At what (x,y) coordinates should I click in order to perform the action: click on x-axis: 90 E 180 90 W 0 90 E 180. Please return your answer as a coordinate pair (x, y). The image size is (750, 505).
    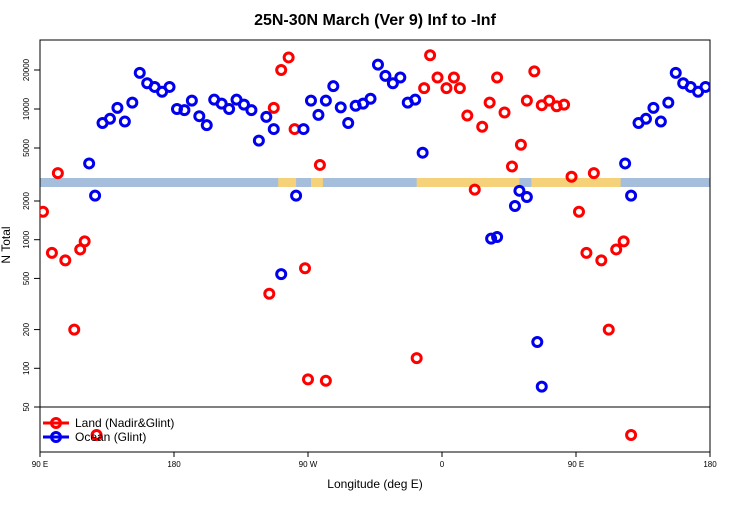
    Looking at the image, I should click on (374, 460).